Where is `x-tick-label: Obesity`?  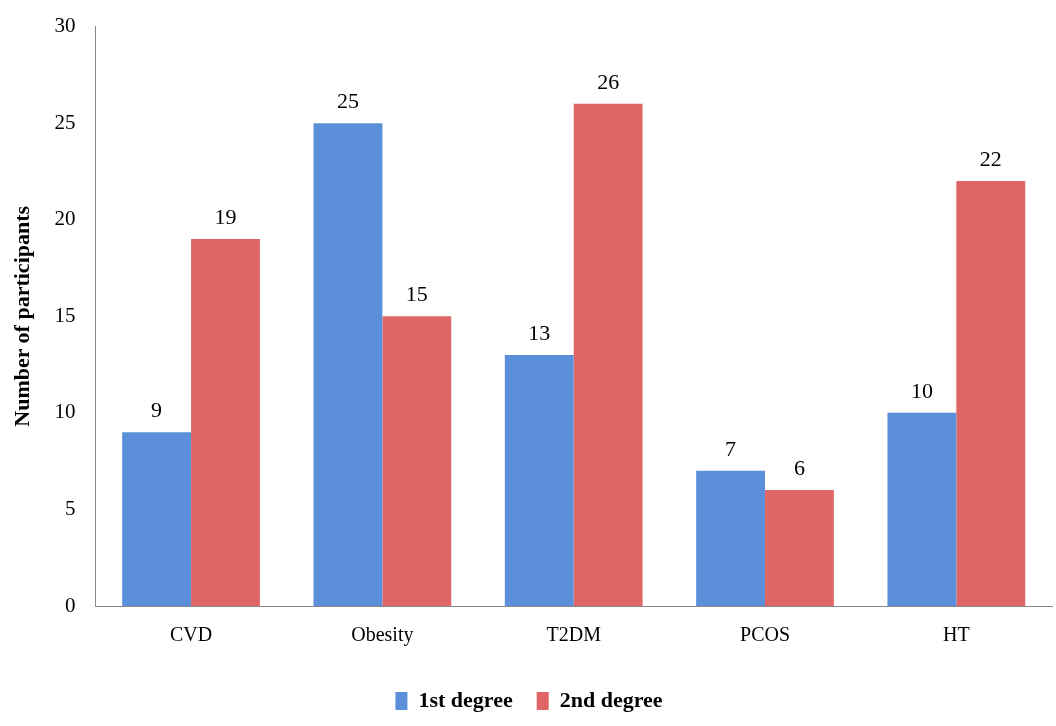
x-tick-label: Obesity is located at coordinates (382, 635).